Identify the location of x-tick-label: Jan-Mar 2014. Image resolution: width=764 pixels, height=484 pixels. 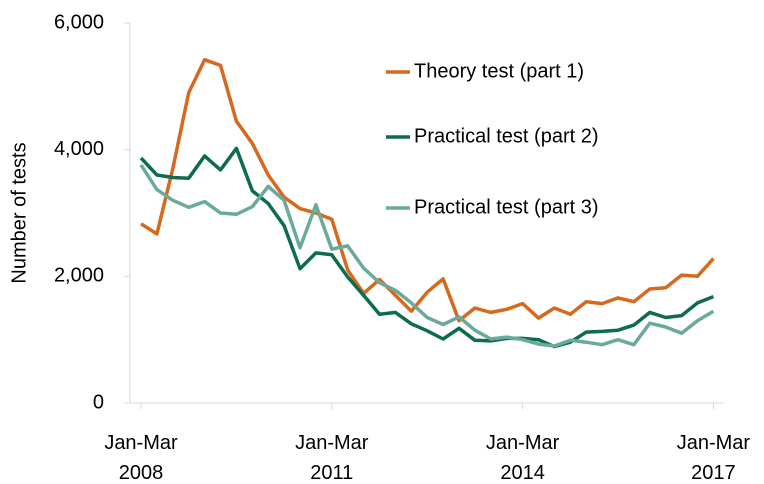
(523, 458).